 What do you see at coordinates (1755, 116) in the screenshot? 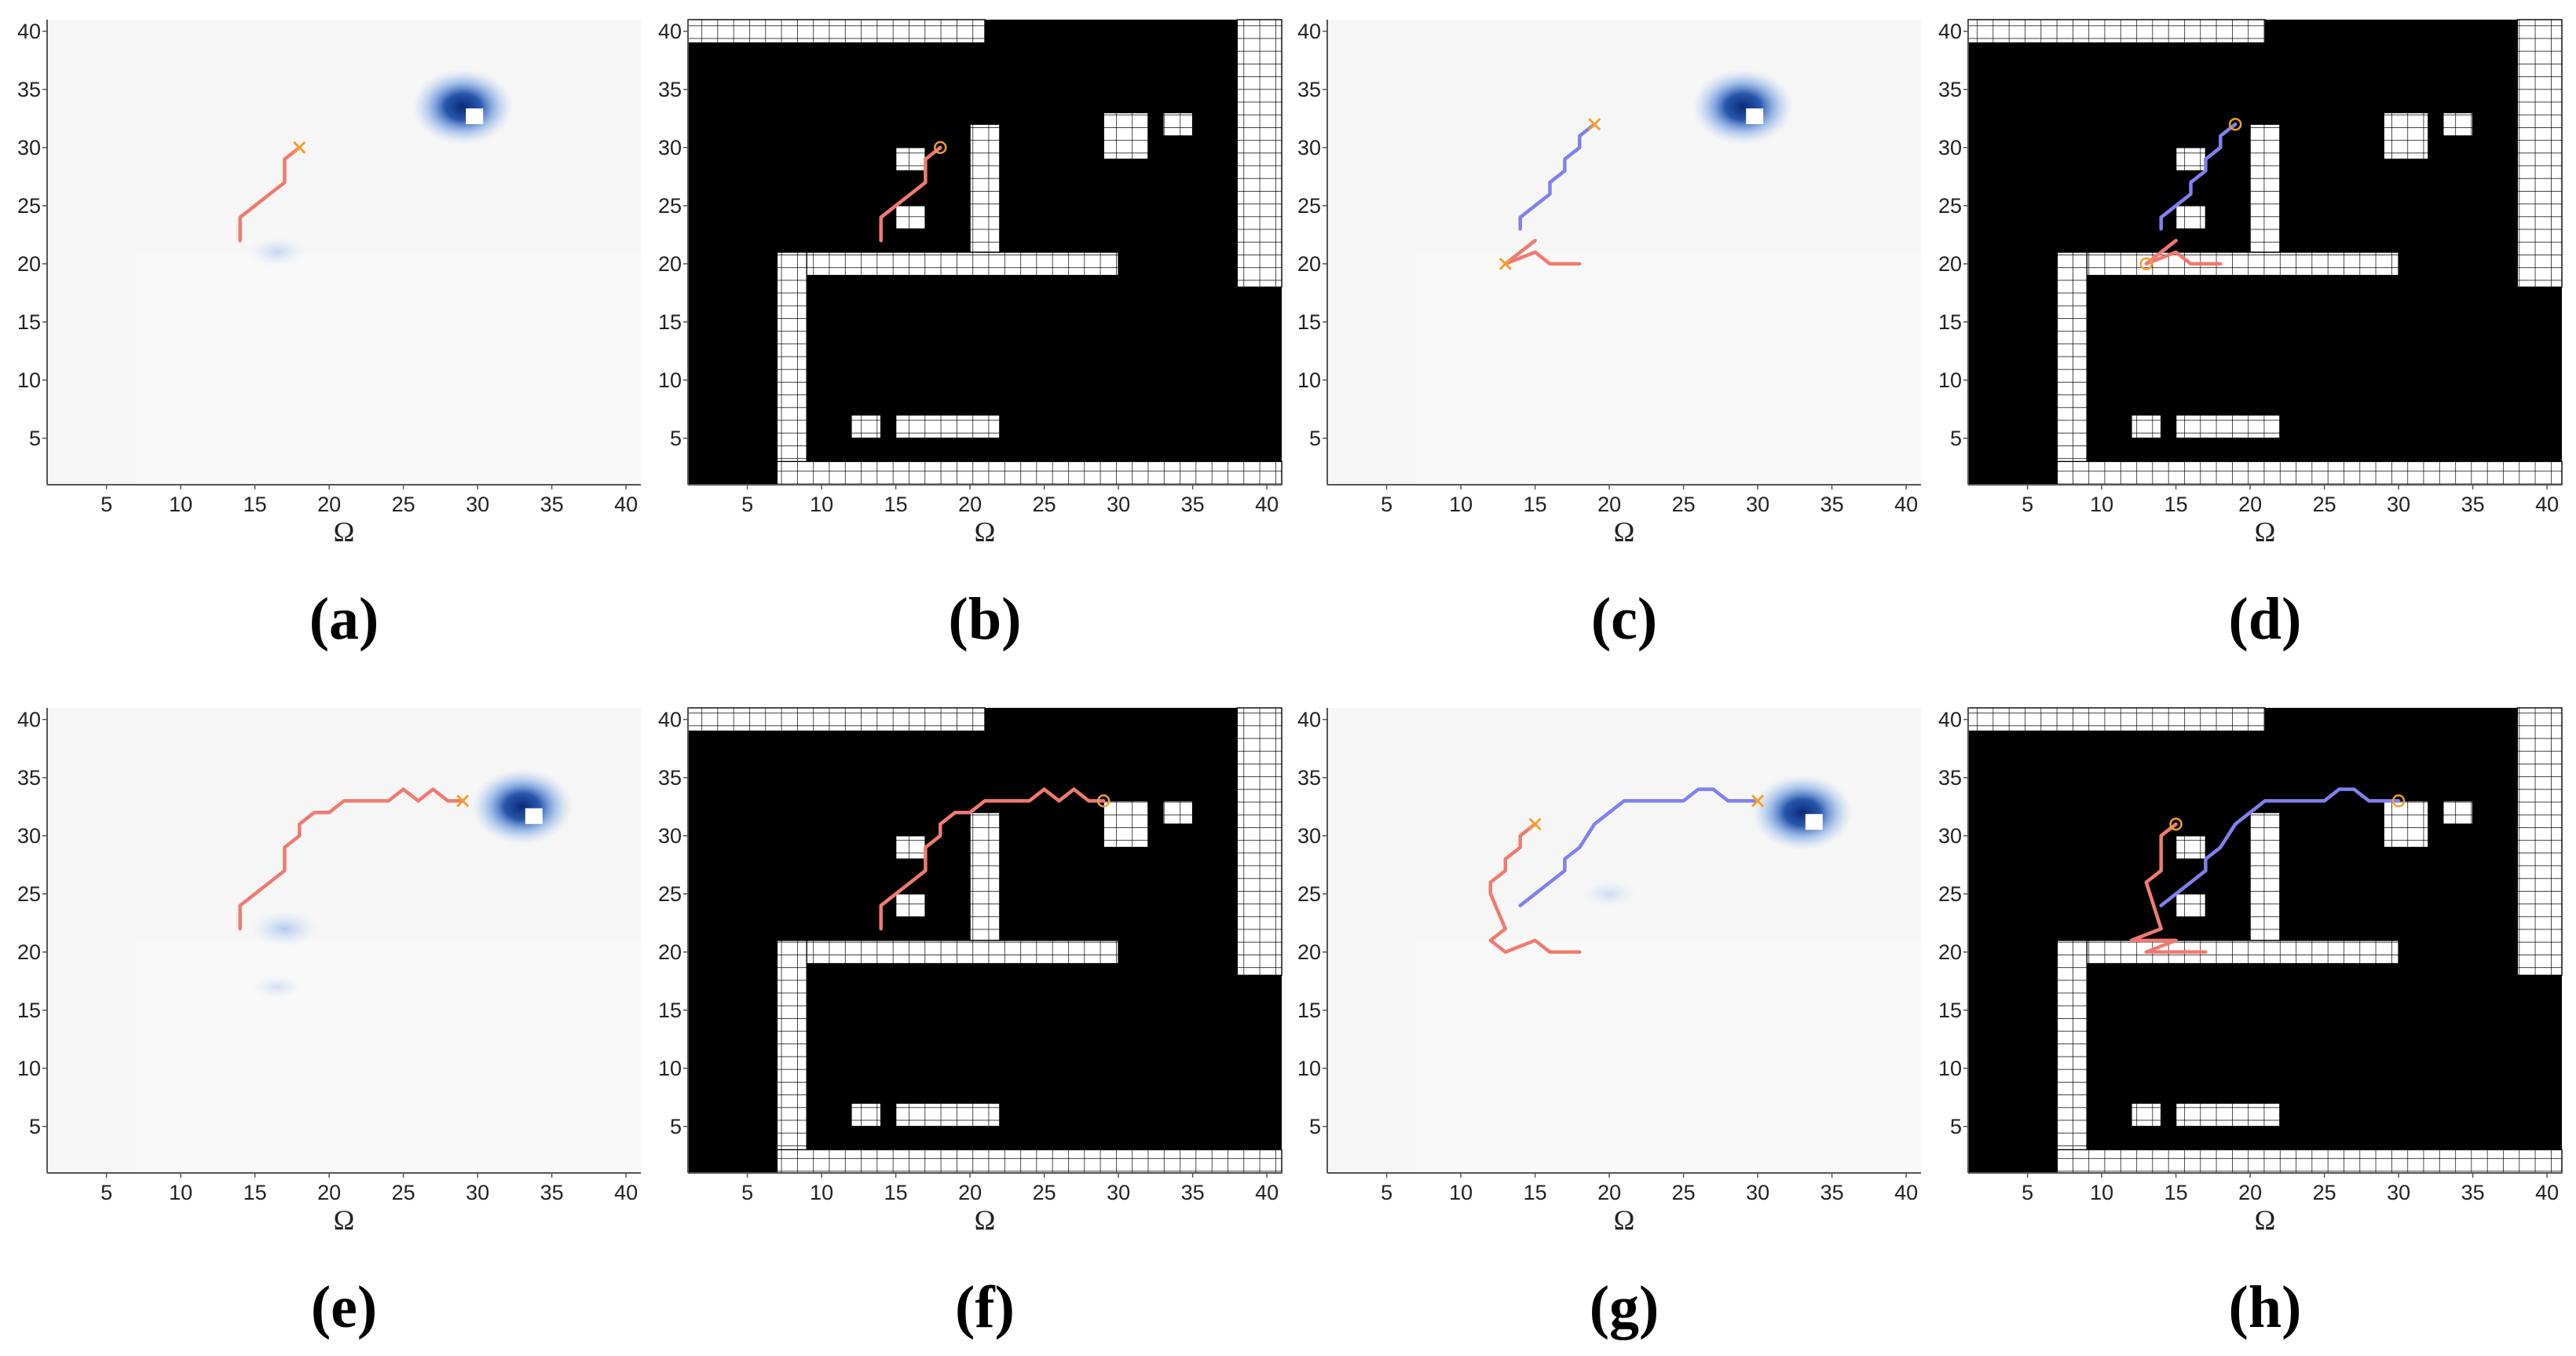
I see `density-gap` at bounding box center [1755, 116].